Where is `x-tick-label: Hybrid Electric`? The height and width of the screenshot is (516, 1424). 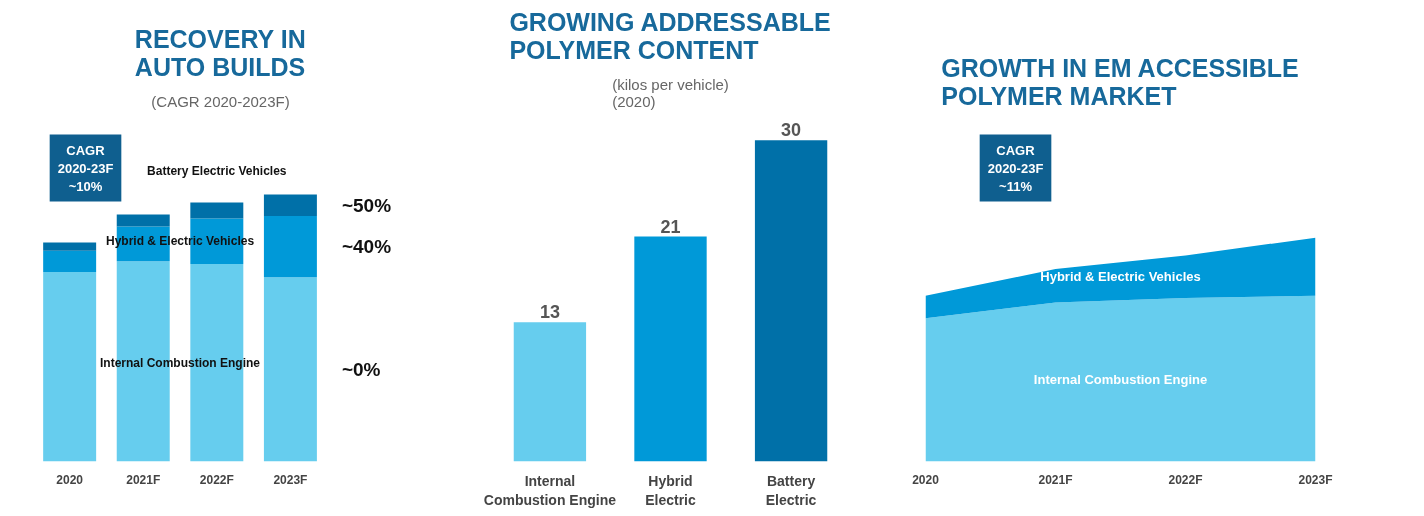 x-tick-label: Hybrid Electric is located at coordinates (671, 490).